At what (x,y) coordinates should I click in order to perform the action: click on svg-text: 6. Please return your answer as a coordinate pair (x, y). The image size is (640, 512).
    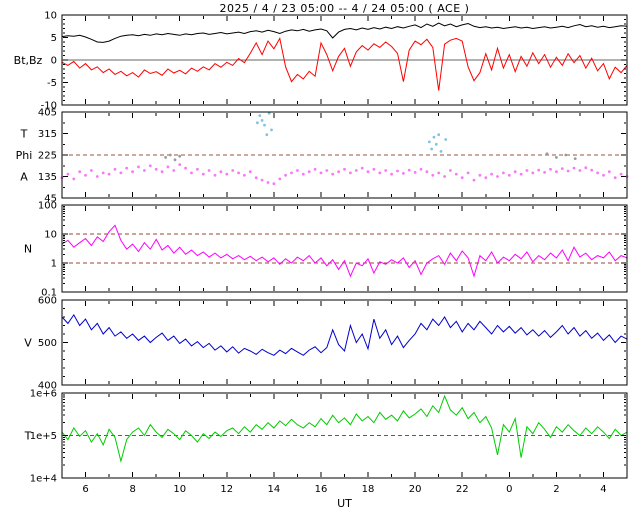
    Looking at the image, I should click on (85, 489).